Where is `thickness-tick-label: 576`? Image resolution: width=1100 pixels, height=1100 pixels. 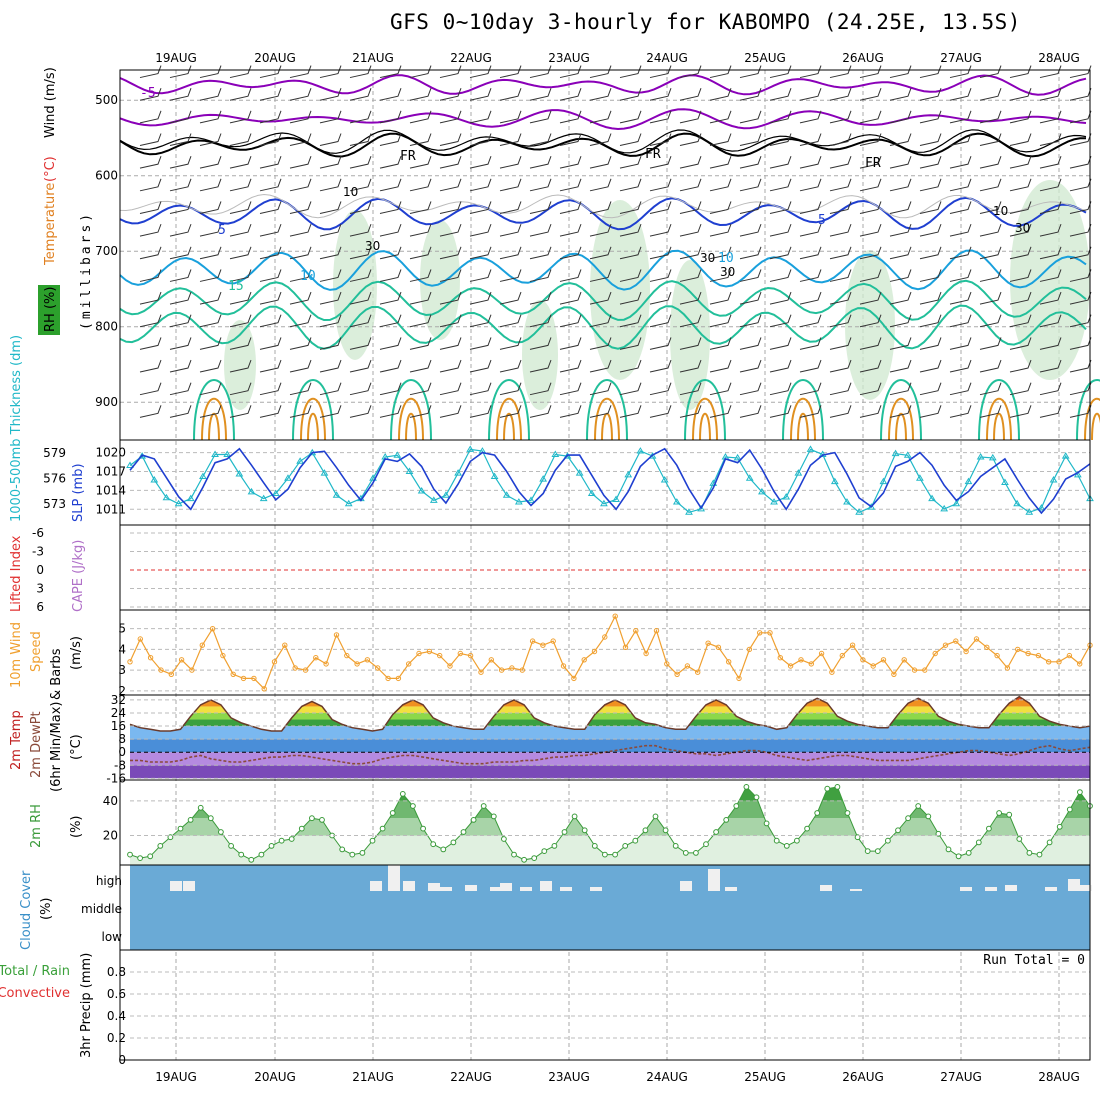 thickness-tick-label: 576 is located at coordinates (54, 478).